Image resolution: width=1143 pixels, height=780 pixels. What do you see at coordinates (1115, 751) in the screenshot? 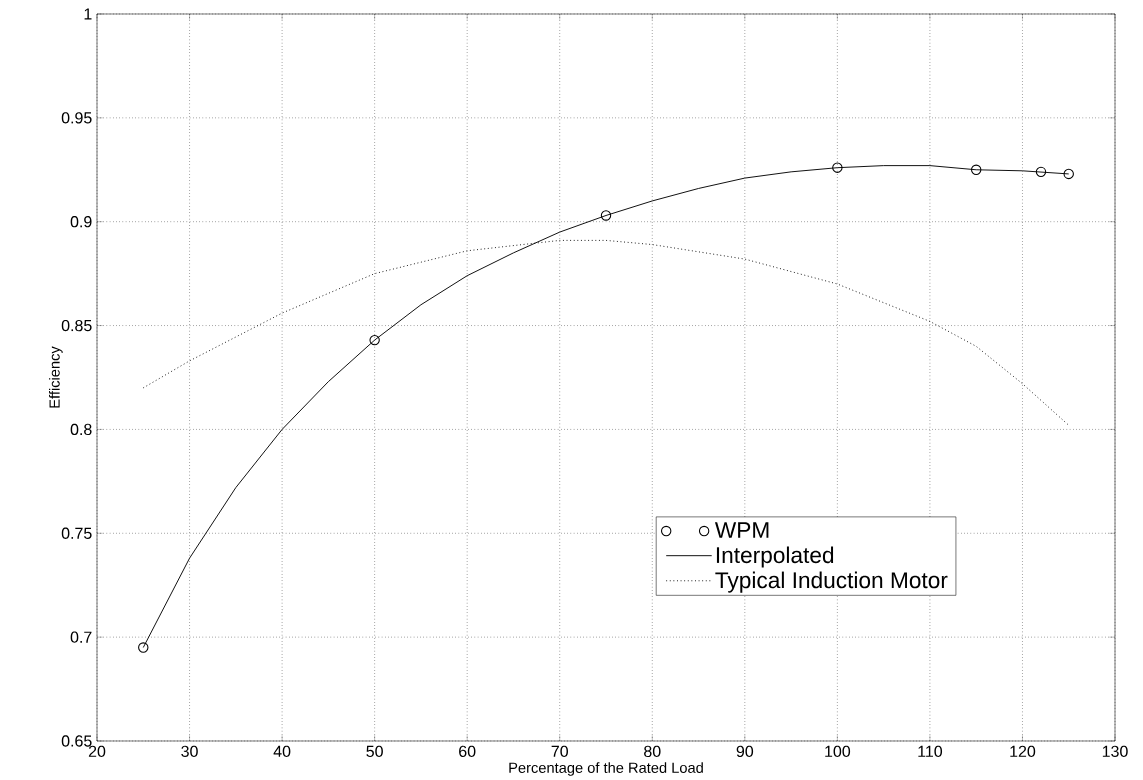
I see `x-tick-label: 130` at bounding box center [1115, 751].